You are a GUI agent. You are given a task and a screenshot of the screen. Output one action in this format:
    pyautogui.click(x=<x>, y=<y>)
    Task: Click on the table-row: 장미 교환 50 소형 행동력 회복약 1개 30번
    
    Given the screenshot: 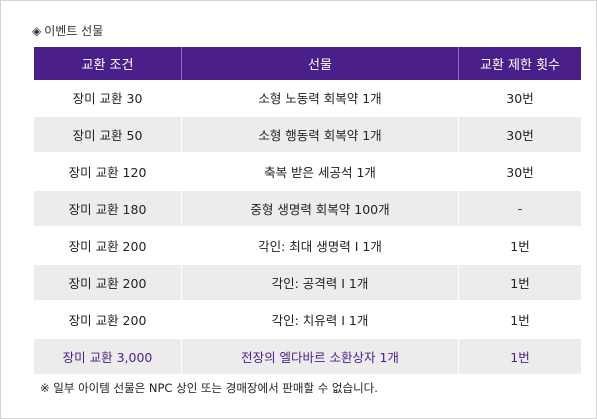 What is the action you would take?
    pyautogui.click(x=307, y=135)
    